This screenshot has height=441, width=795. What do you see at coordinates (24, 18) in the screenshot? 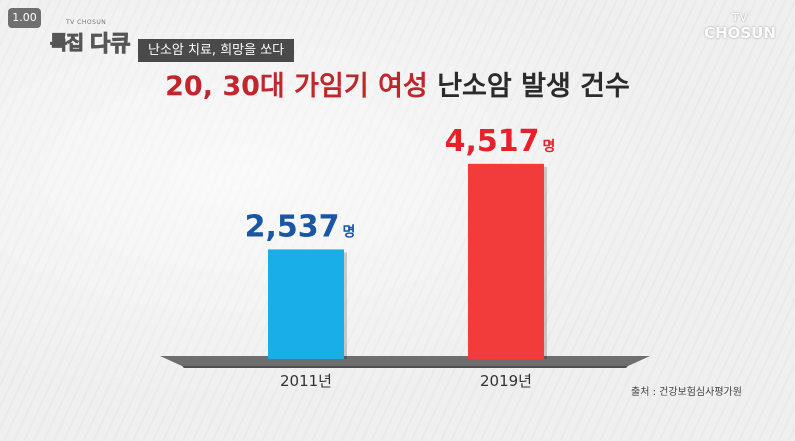
I see `playback-speed-badge: 1.00` at bounding box center [24, 18].